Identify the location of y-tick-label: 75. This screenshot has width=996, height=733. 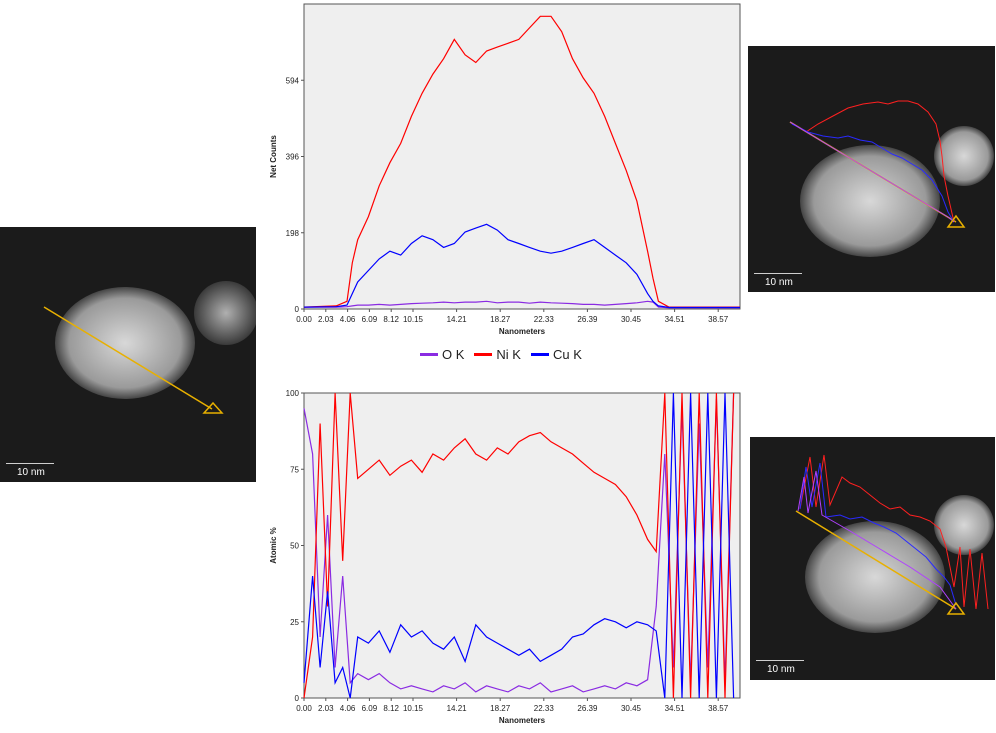
(294, 469).